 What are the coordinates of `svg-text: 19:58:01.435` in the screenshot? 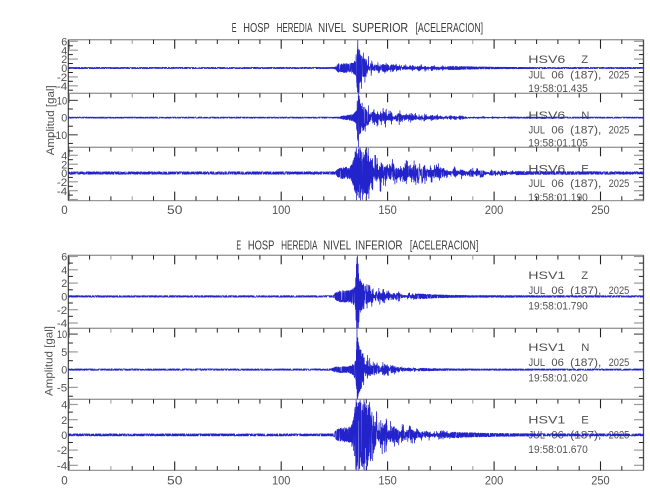 It's located at (558, 89).